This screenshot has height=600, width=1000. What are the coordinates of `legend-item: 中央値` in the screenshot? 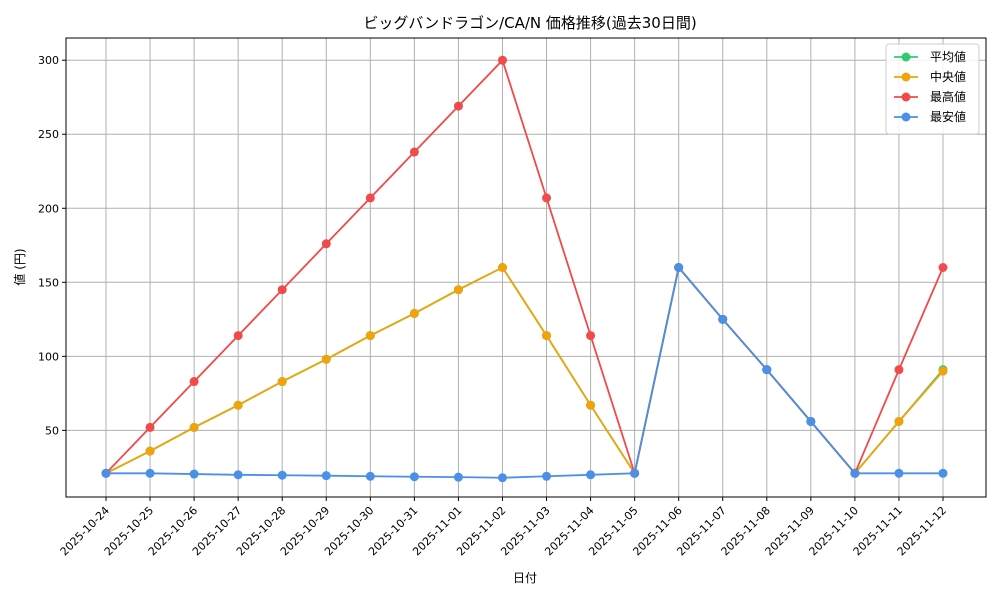 It's located at (930, 76).